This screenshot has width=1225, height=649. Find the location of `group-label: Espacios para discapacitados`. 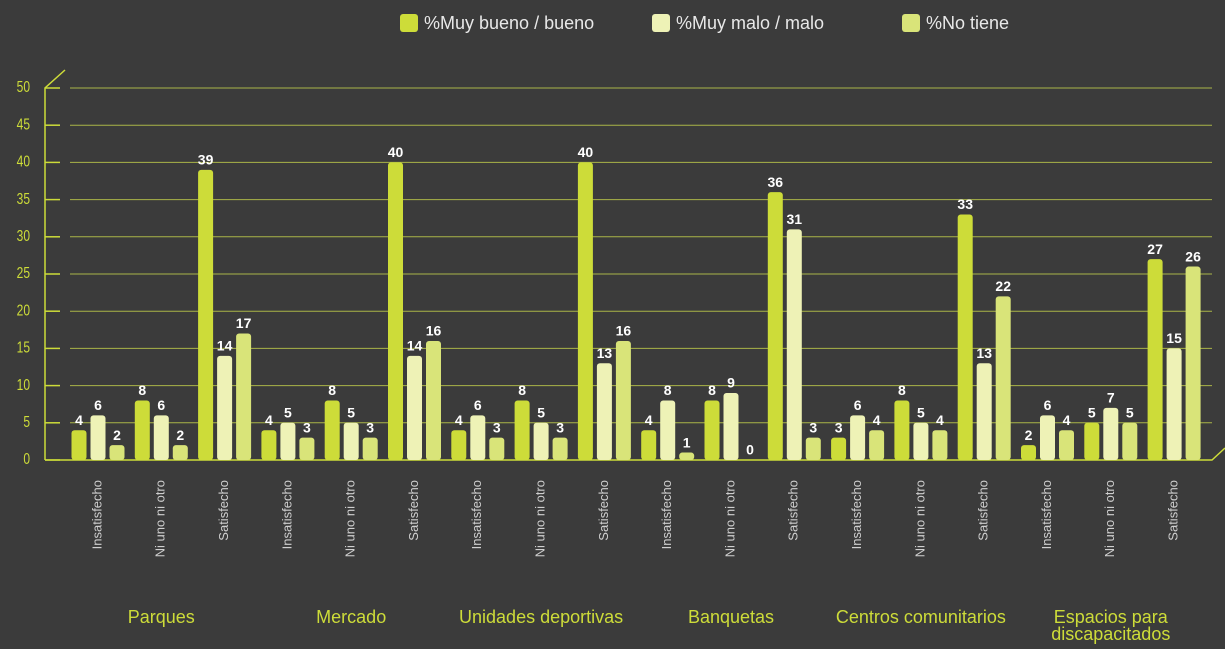

group-label: Espacios para discapacitados is located at coordinates (1111, 625).